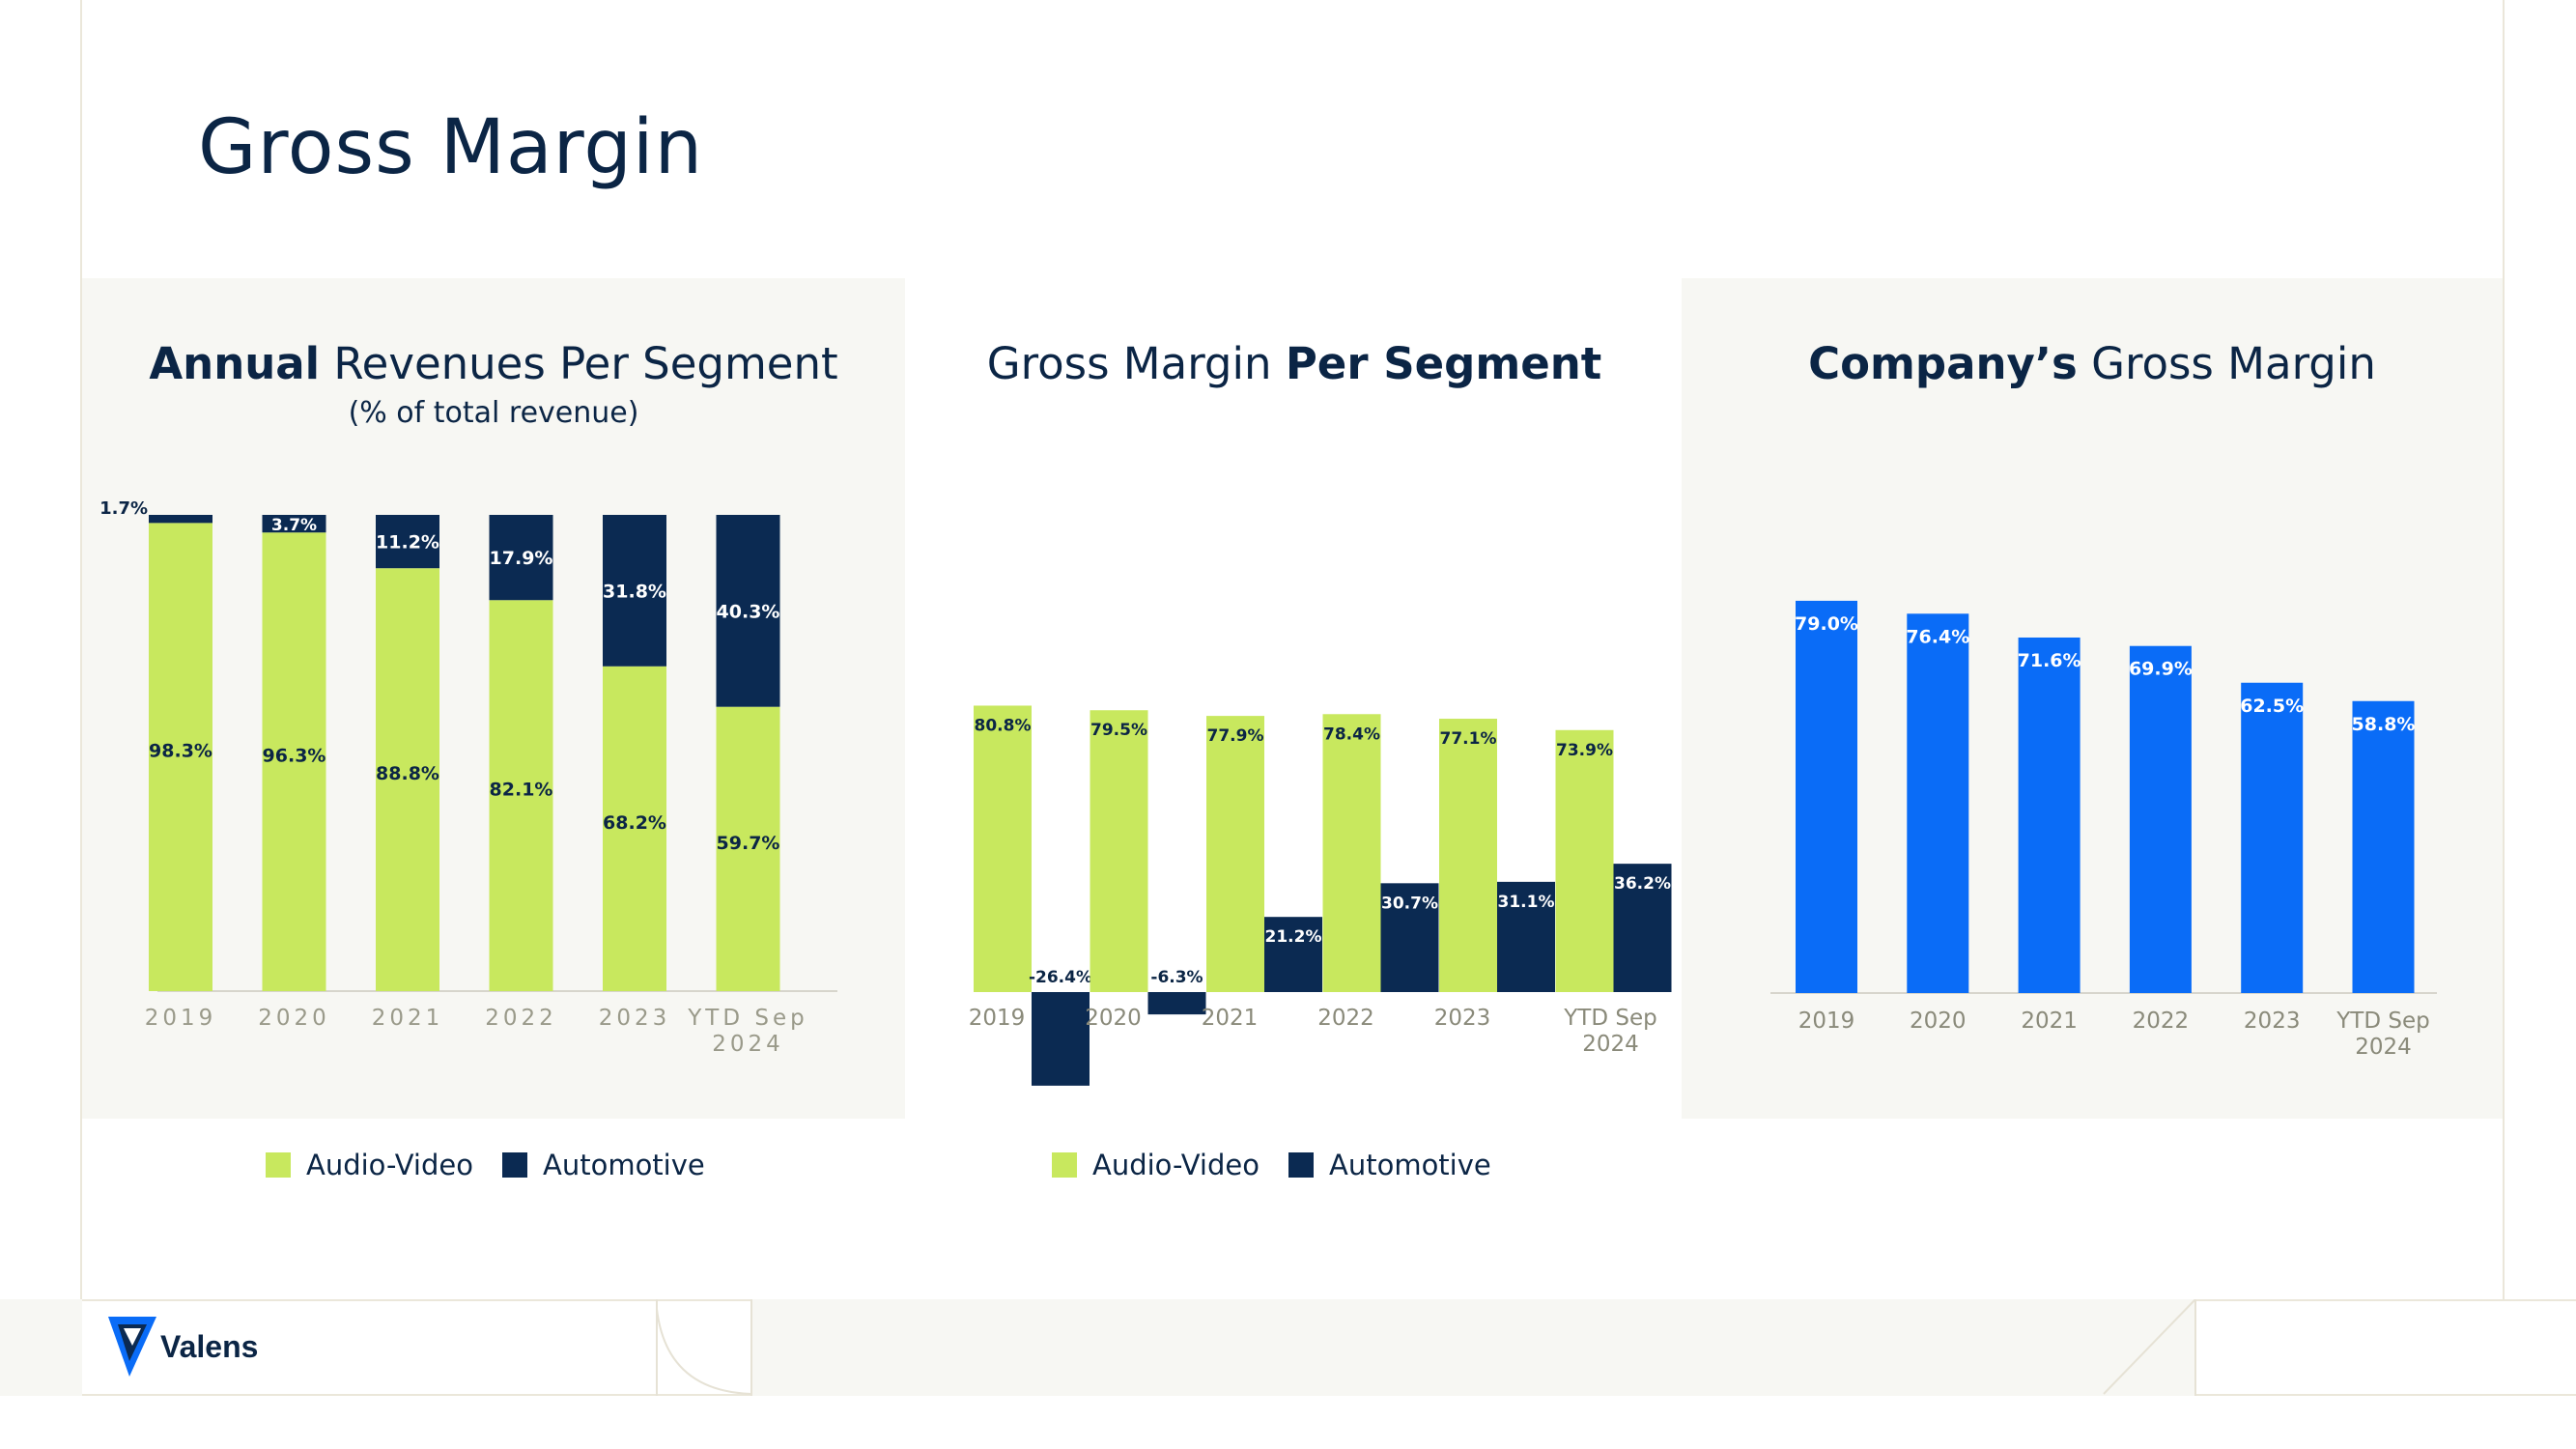 The width and height of the screenshot is (2576, 1449). What do you see at coordinates (1409, 903) in the screenshot?
I see `data-label-automotive: 30.7%` at bounding box center [1409, 903].